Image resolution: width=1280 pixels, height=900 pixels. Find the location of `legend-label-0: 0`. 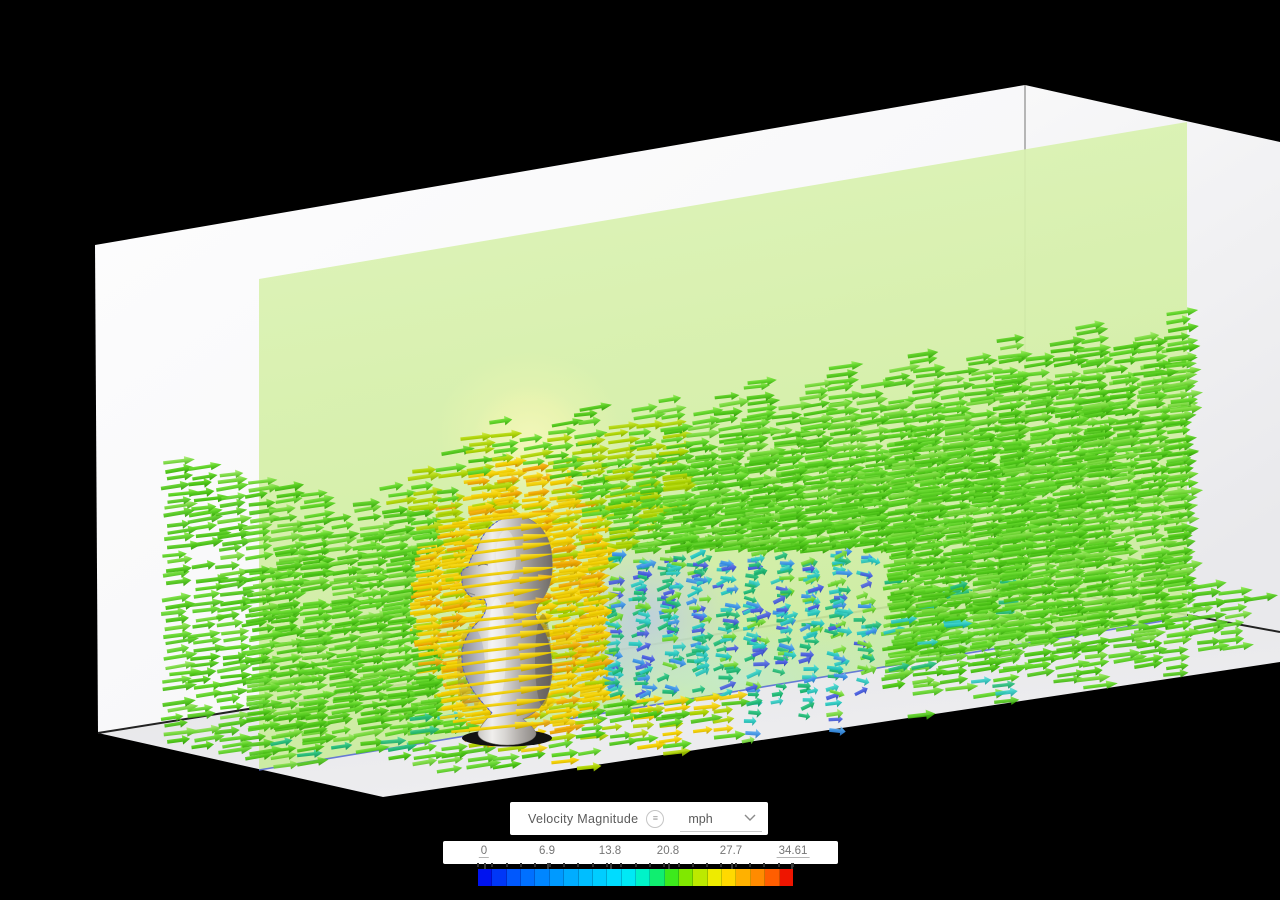

legend-label-0: 0 is located at coordinates (484, 851).